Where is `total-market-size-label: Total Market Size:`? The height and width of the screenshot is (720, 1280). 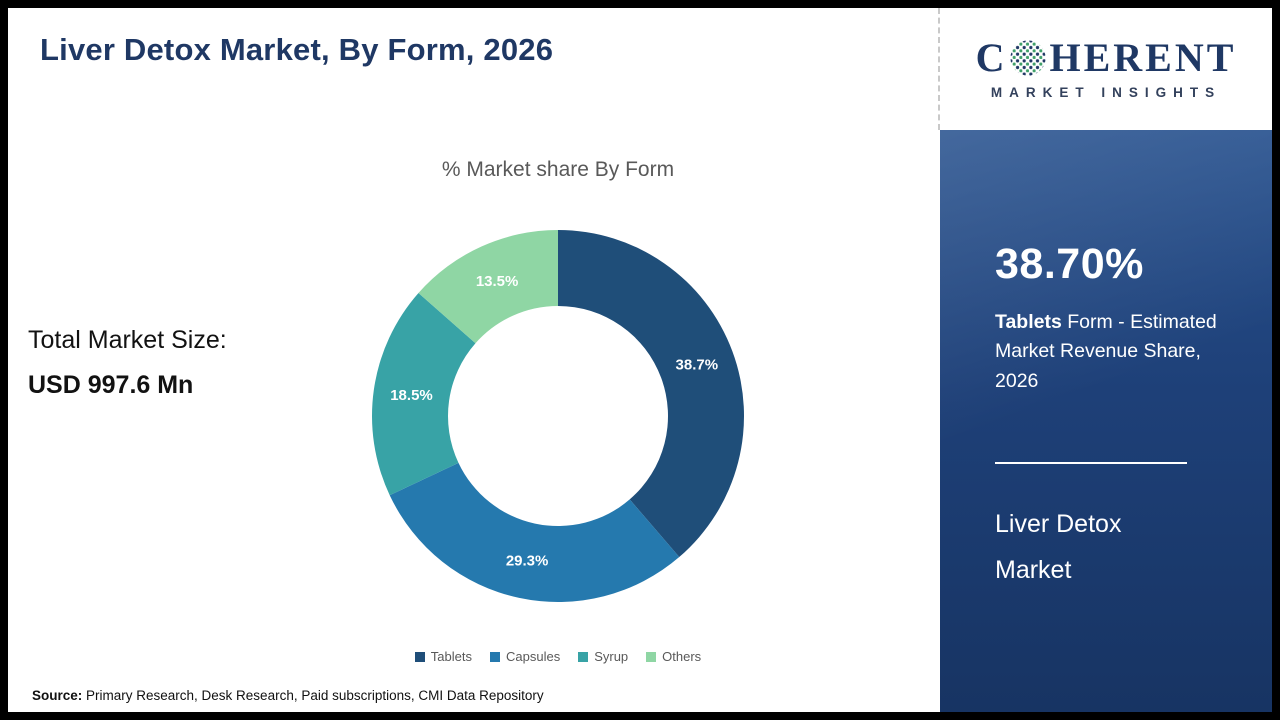 total-market-size-label: Total Market Size: is located at coordinates (127, 340).